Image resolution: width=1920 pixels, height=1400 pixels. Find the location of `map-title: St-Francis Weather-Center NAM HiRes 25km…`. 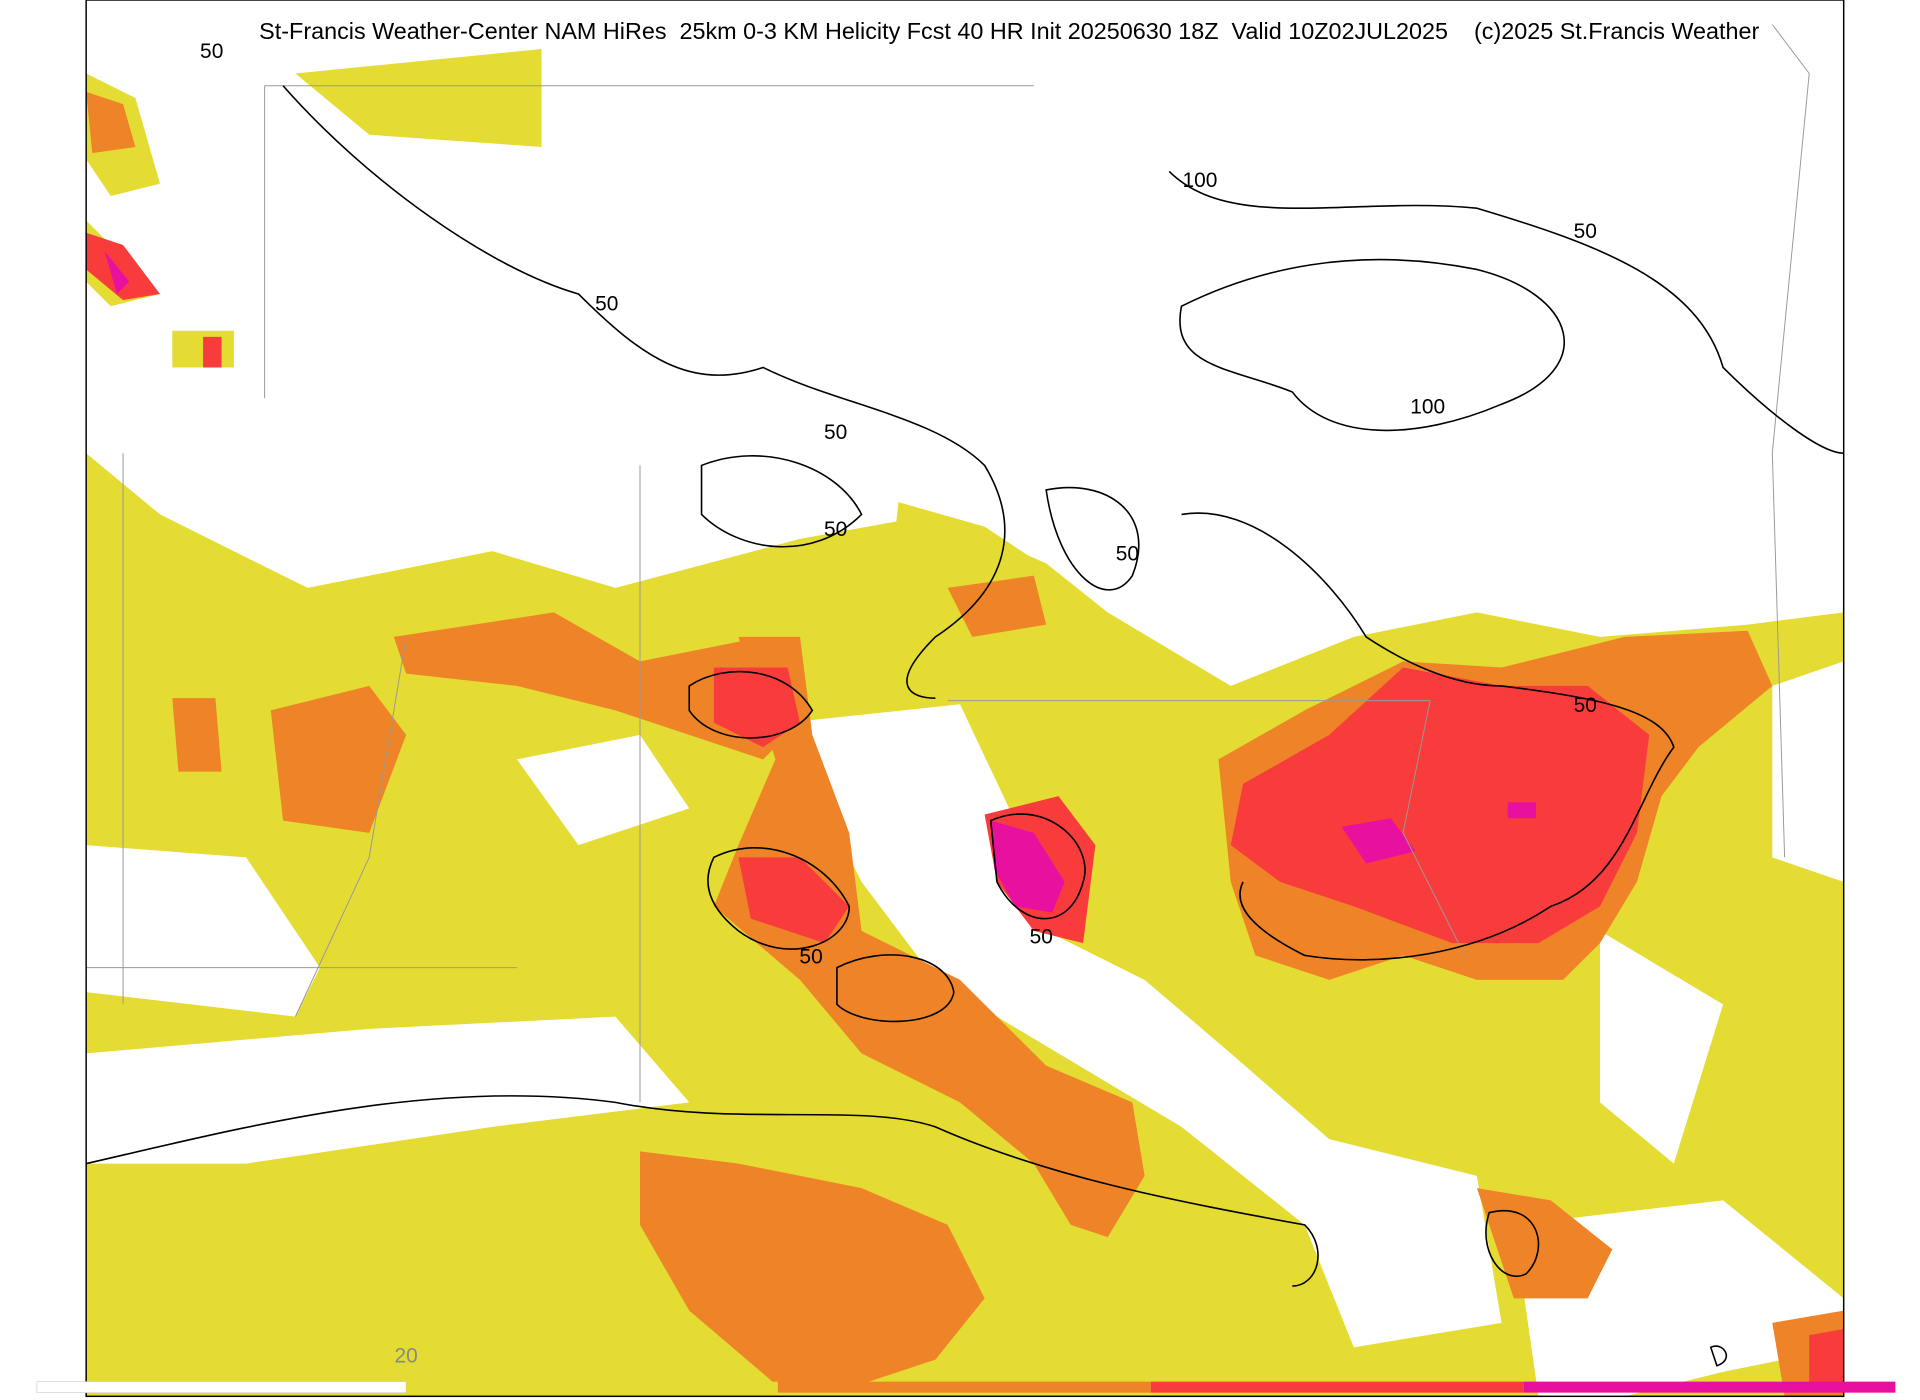

map-title: St-Francis Weather-Center NAM HiRes 25km… is located at coordinates (1009, 31).